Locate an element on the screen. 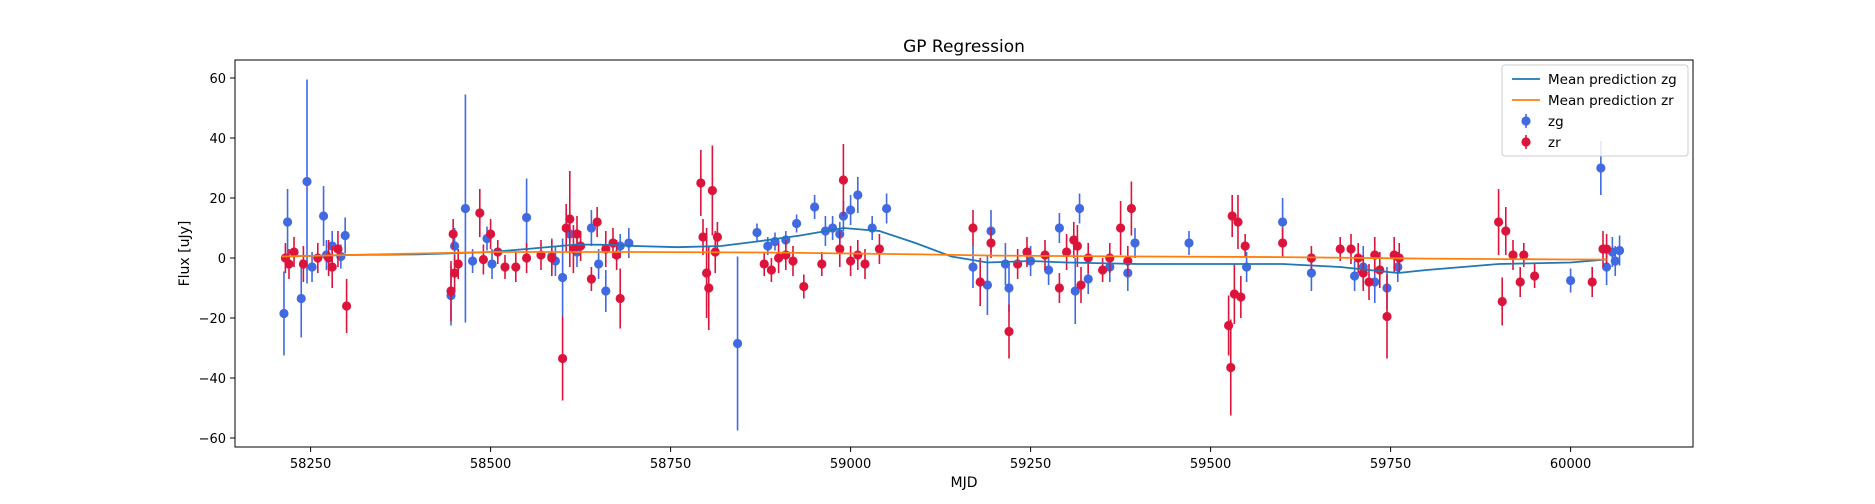  chart-title: GP Regression is located at coordinates (964, 47).